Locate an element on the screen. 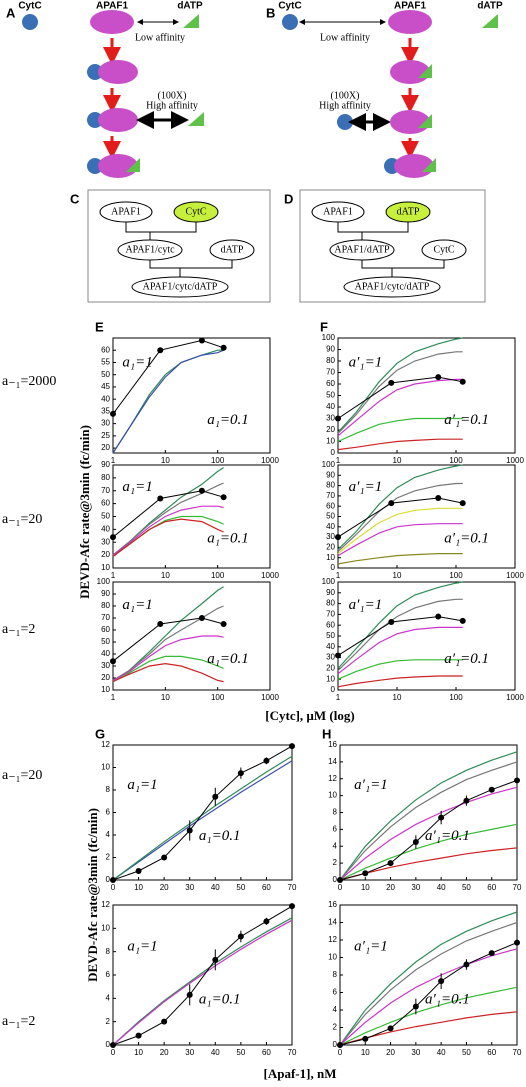 This screenshot has width=526, height=1087. x-tick-label: 70 is located at coordinates (517, 887).